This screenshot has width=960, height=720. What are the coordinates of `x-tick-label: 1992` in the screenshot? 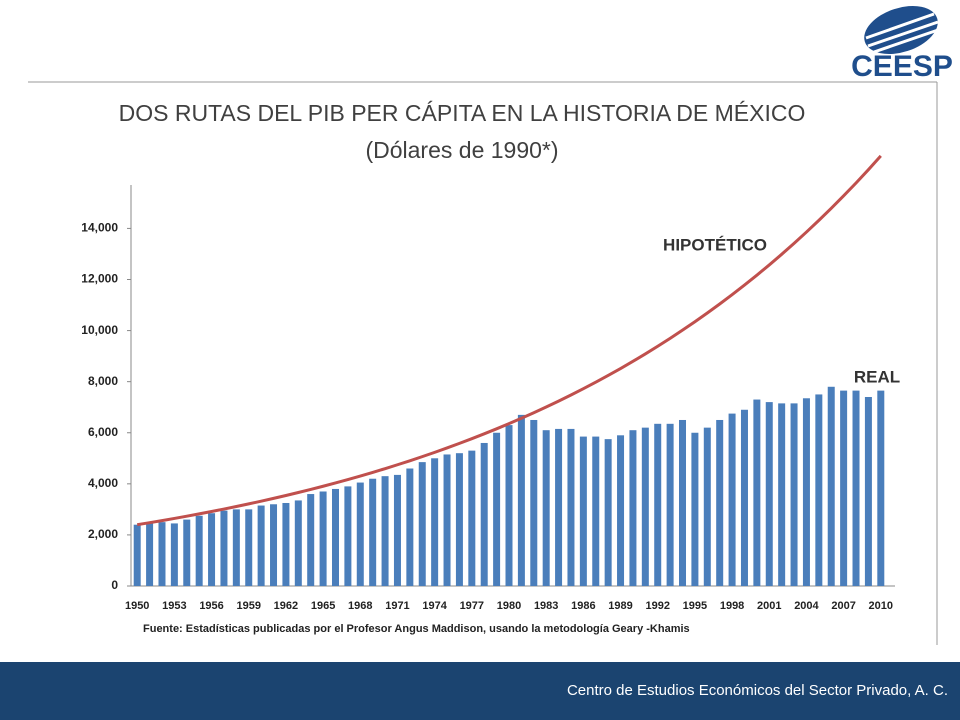 It's located at (657, 606).